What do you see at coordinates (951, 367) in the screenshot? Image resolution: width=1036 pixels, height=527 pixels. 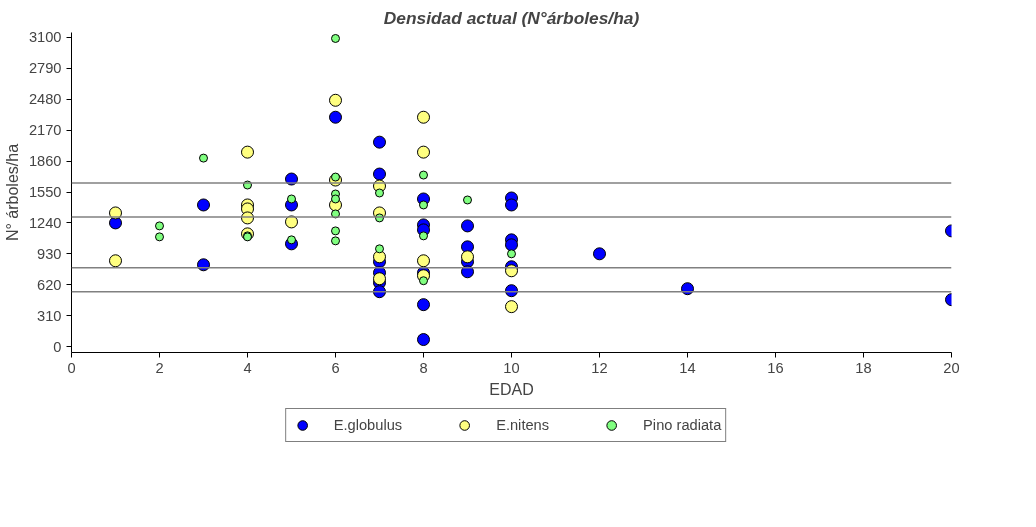 I see `x-tick-label: 20` at bounding box center [951, 367].